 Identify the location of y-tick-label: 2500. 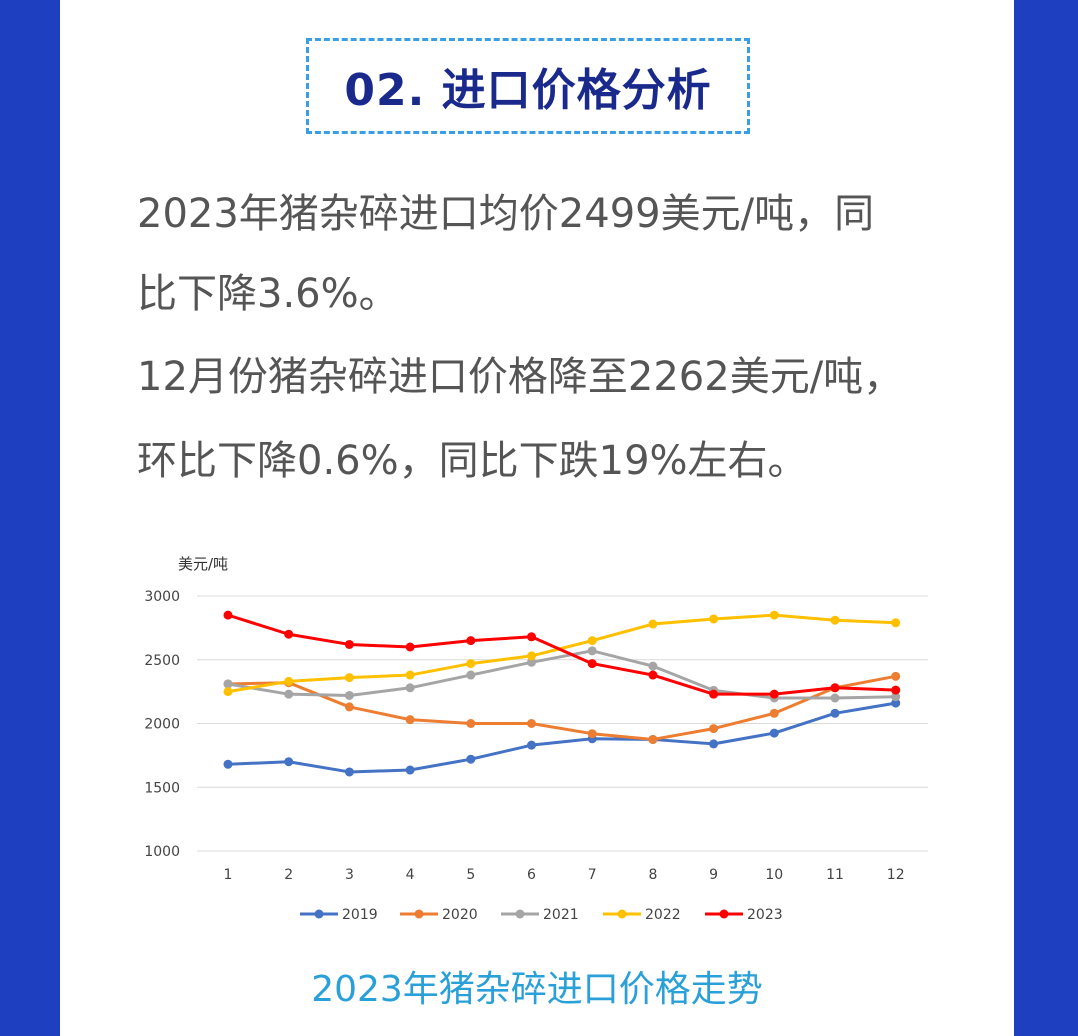
(162, 661).